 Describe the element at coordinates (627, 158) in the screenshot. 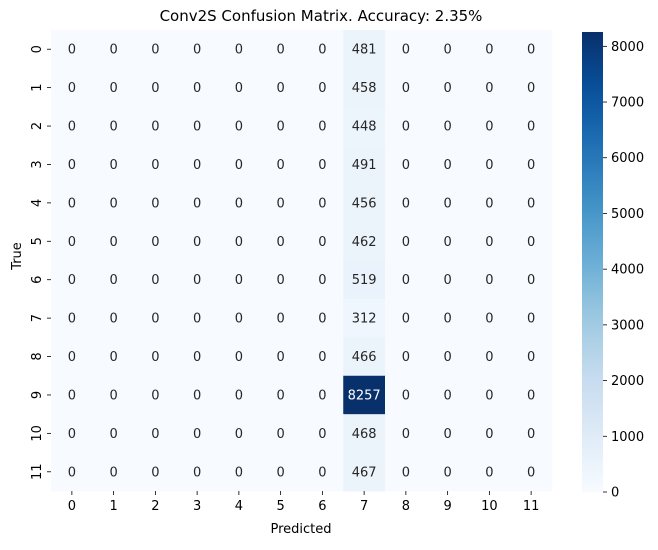

I see `colorbar-tick-label: 6000` at that location.